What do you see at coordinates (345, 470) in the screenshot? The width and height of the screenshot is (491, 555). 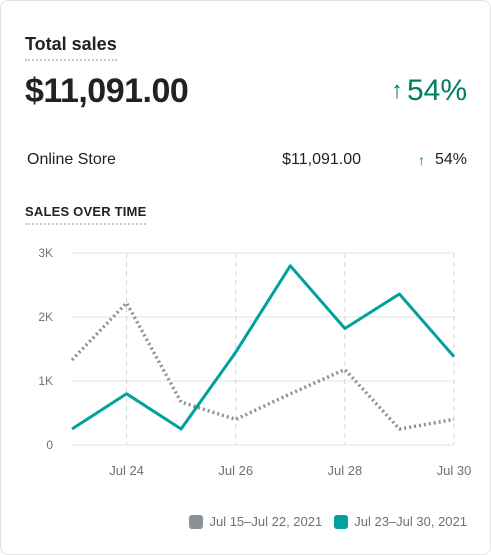 I see `x-tick-label: Jul 28` at bounding box center [345, 470].